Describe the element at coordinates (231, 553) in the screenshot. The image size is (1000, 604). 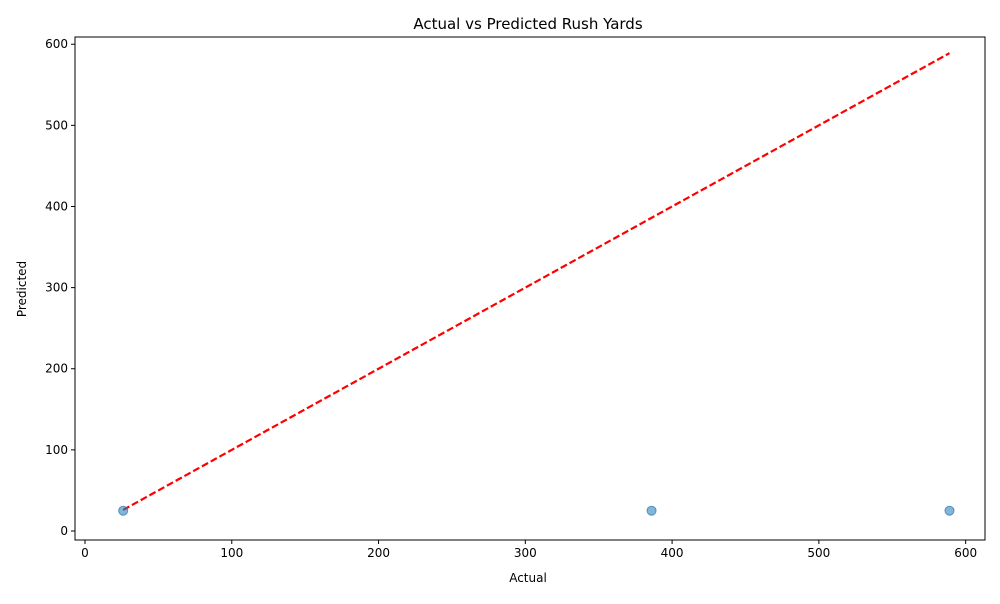
I see `x-tick-label-100: 100` at that location.